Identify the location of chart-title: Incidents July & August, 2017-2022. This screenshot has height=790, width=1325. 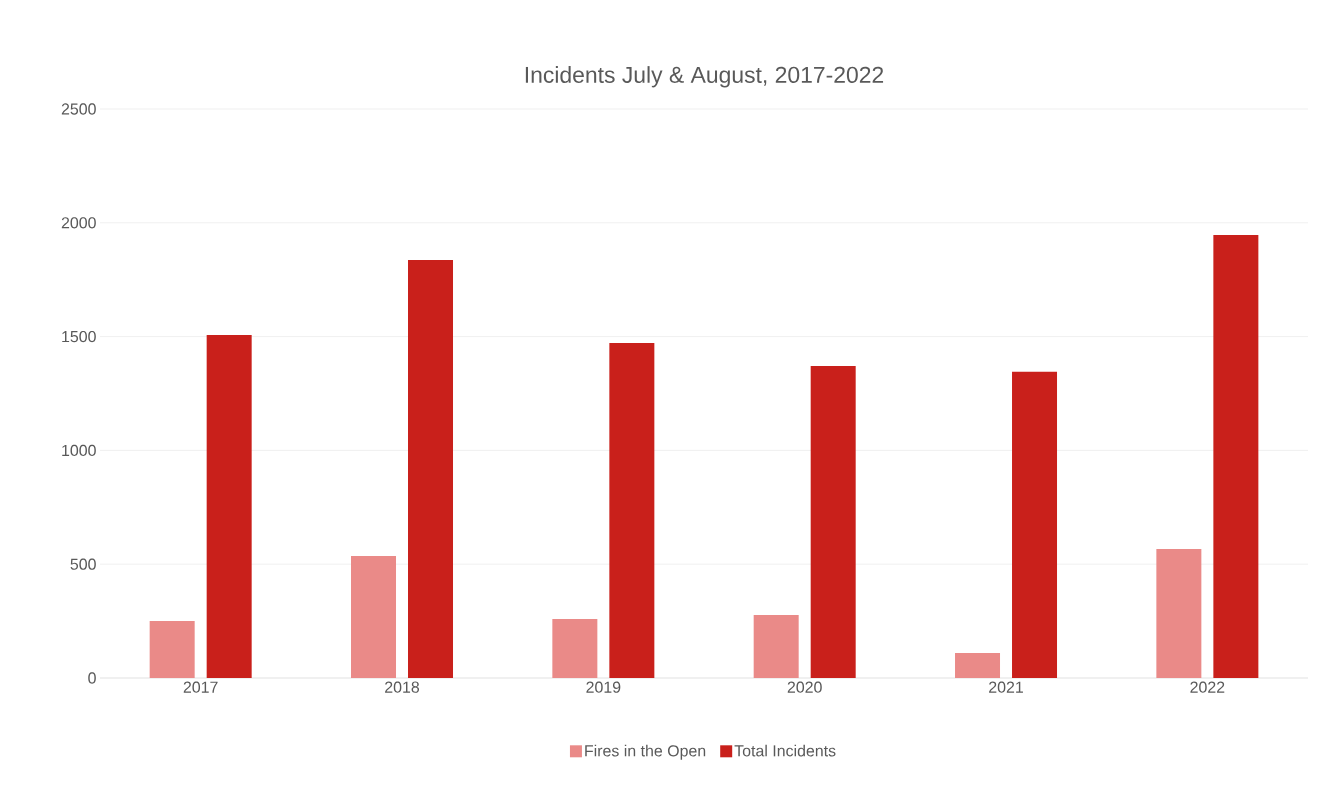
(704, 77).